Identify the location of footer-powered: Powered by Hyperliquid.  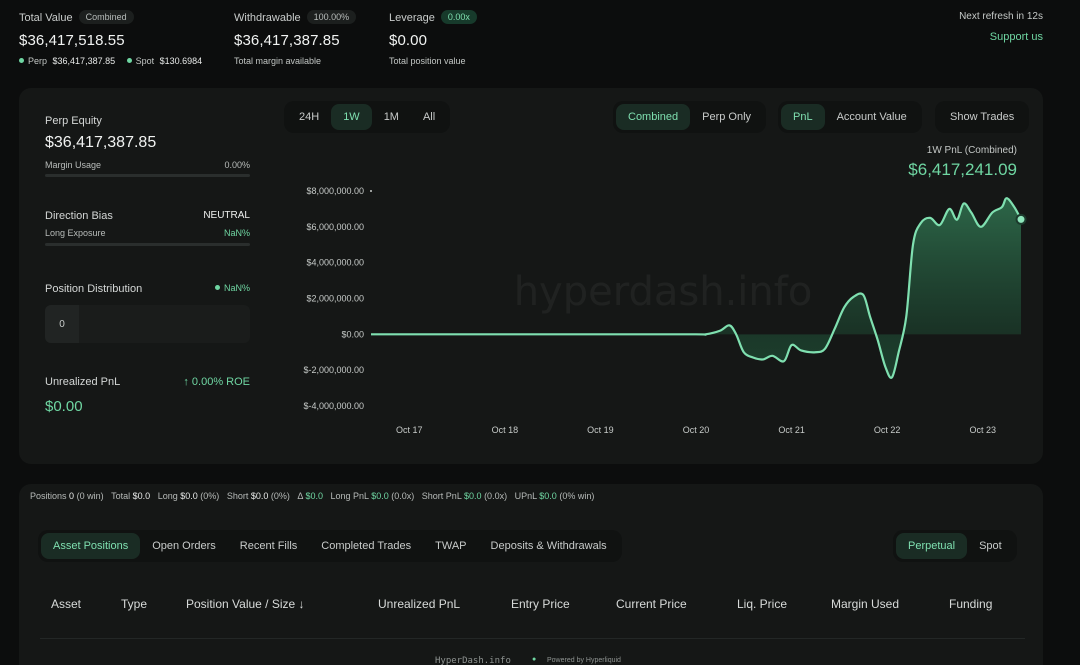
(584, 660).